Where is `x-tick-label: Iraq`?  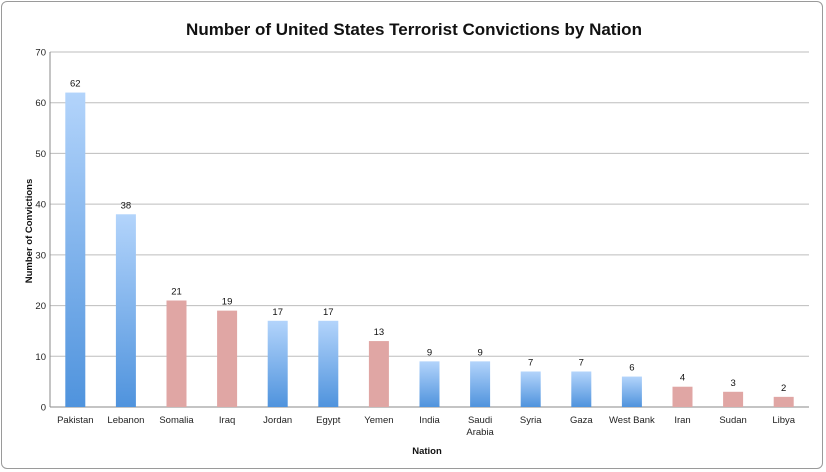 x-tick-label: Iraq is located at coordinates (227, 420).